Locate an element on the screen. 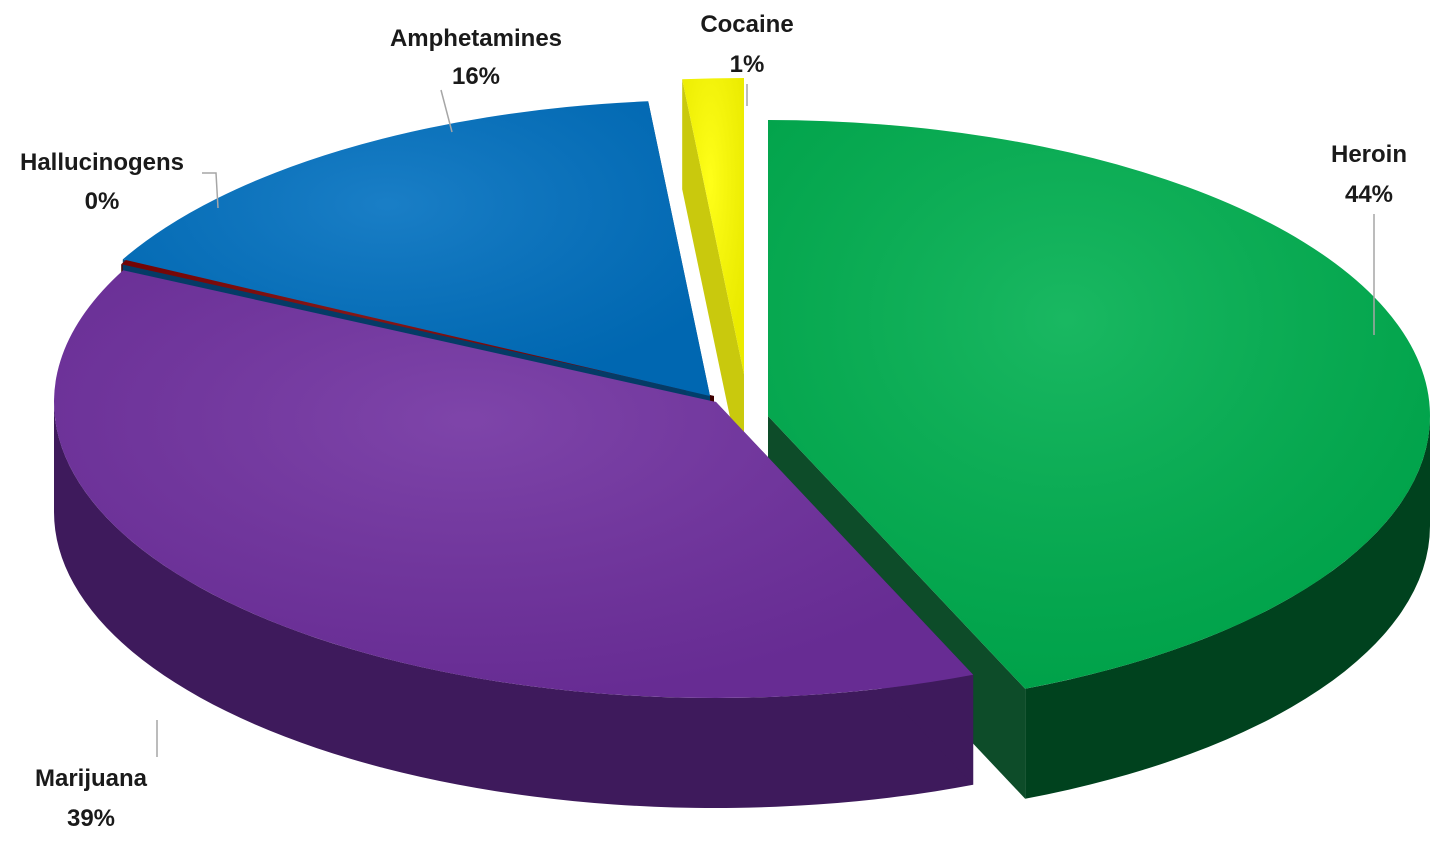  slice-value-amphetamines: 16% is located at coordinates (476, 76).